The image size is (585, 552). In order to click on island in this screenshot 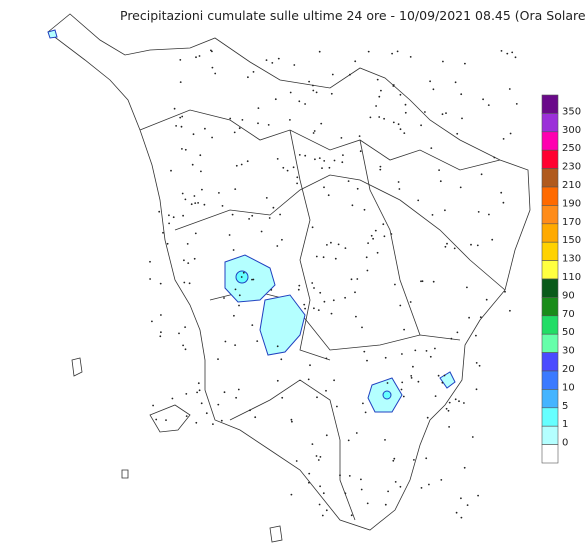, I will do `click(77, 367)`.